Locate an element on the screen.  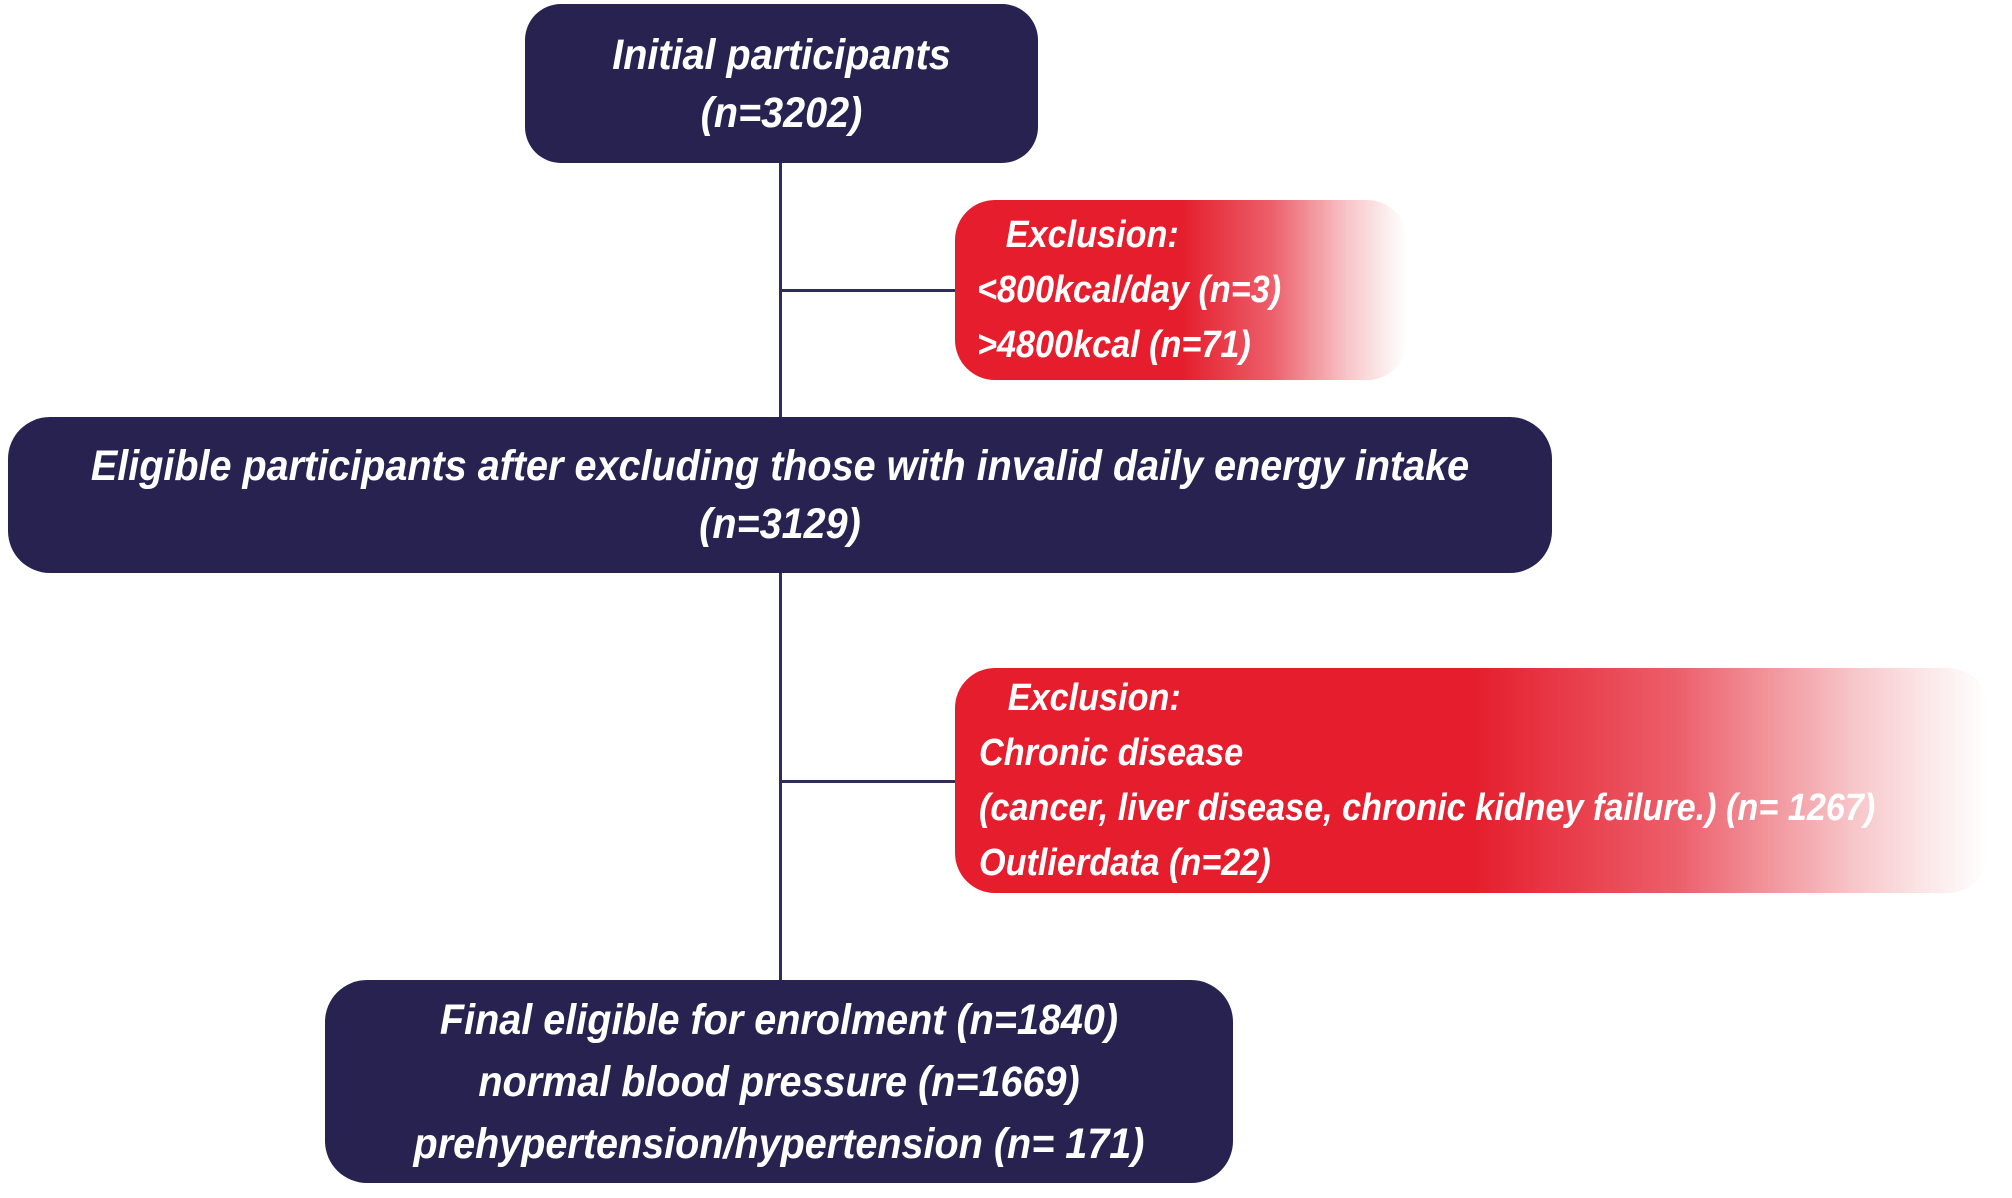
node-initial-participants: Initial participants (n=3202) is located at coordinates (781, 83).